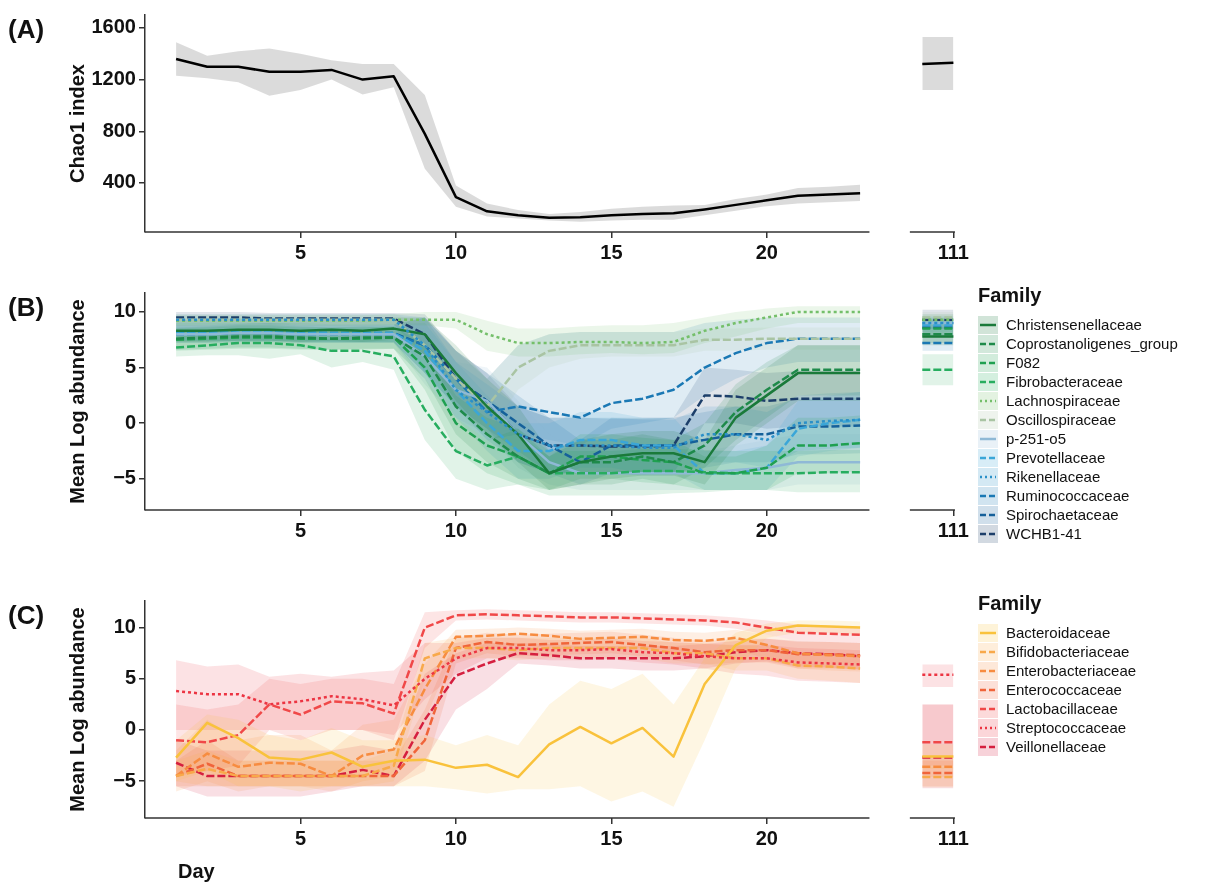  What do you see at coordinates (1066, 727) in the screenshot?
I see `legend-label: Streptococcaceae` at bounding box center [1066, 727].